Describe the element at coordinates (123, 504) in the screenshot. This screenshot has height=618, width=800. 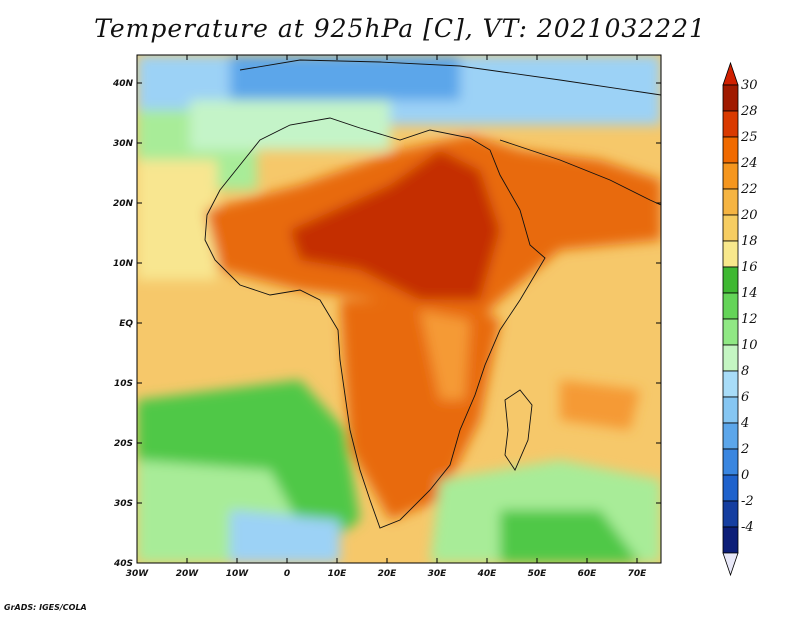
I see `lat-tick-label: 30S` at that location.